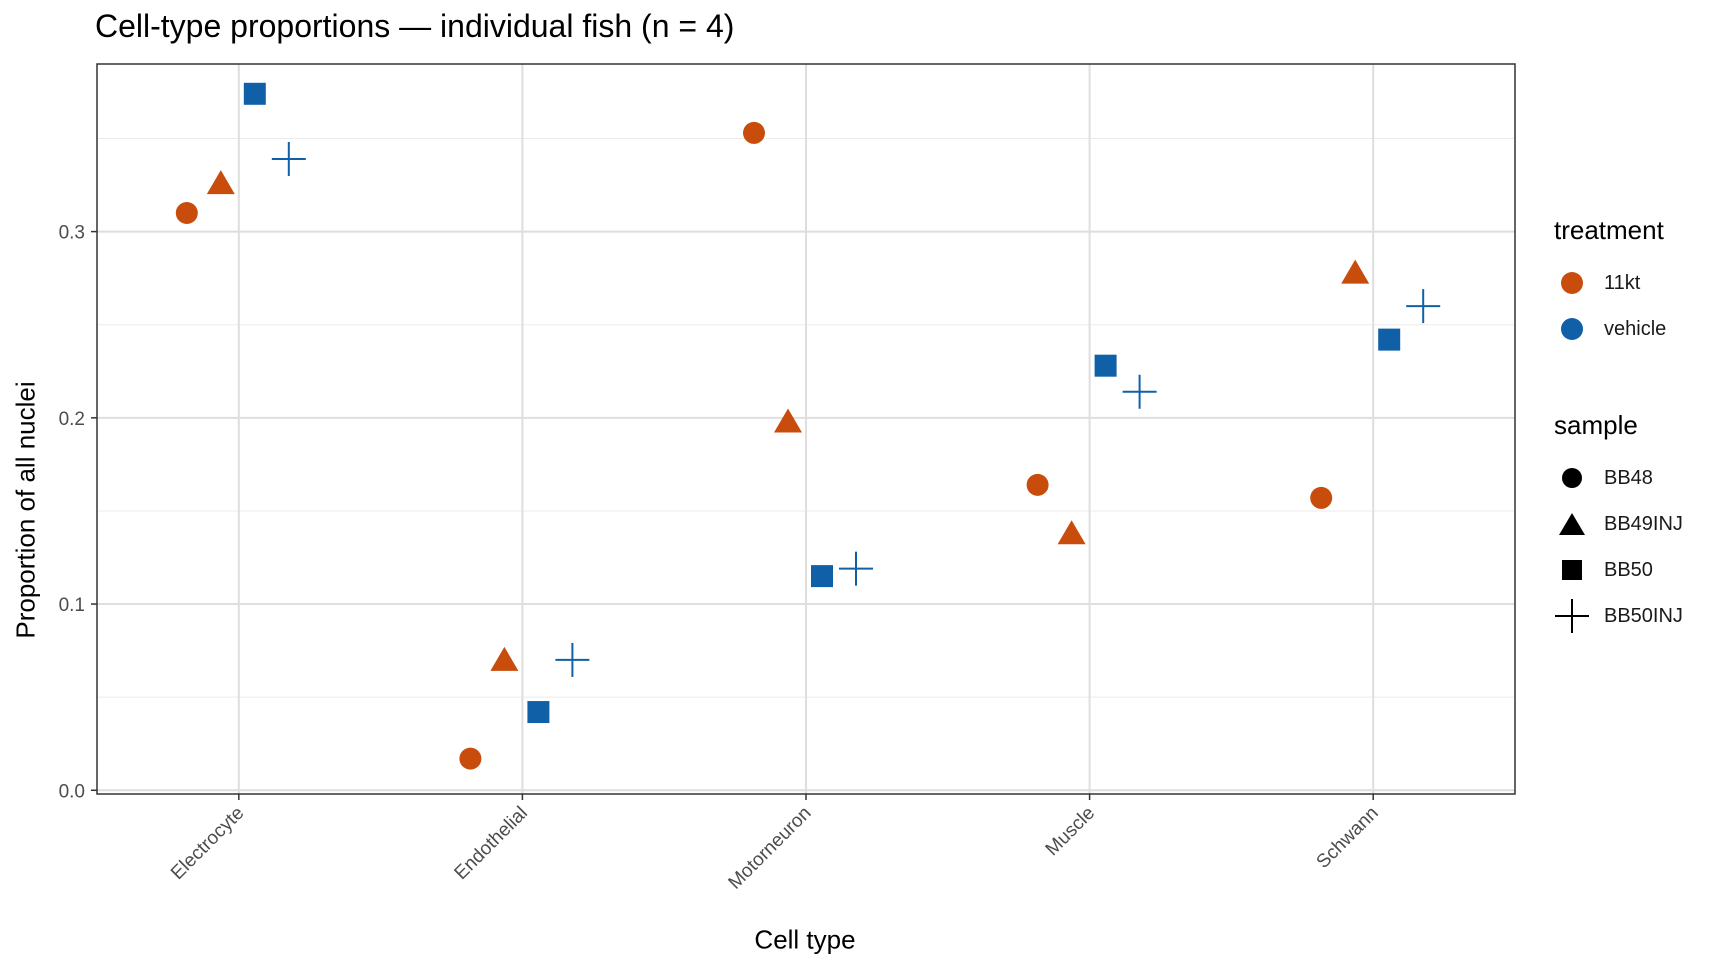 Image resolution: width=1728 pixels, height=960 pixels. What do you see at coordinates (1348, 838) in the screenshot?
I see `x-tick-label: Schwann` at bounding box center [1348, 838].